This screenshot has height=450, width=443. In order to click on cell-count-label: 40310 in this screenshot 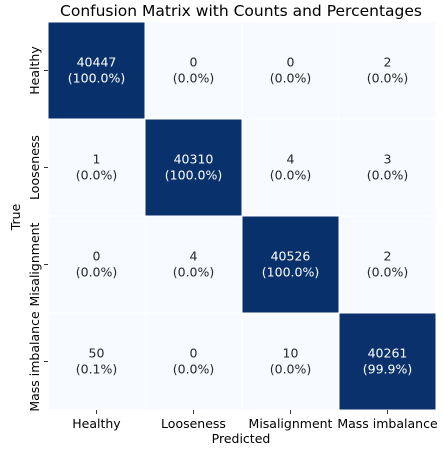, I will do `click(194, 159)`.